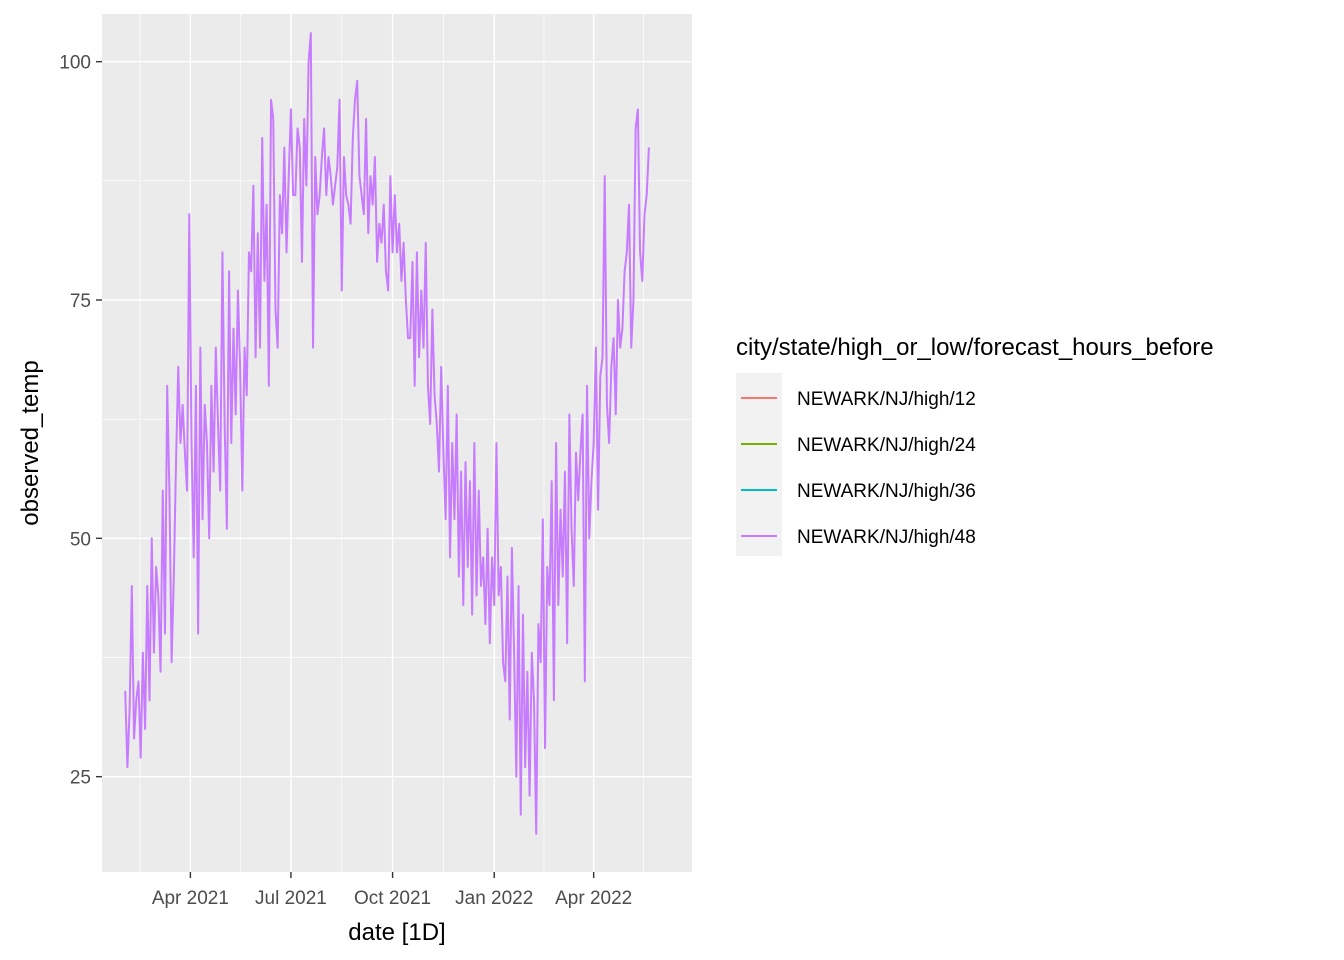 The image size is (1344, 960). Describe the element at coordinates (80, 539) in the screenshot. I see `y-tick-label: 50` at that location.